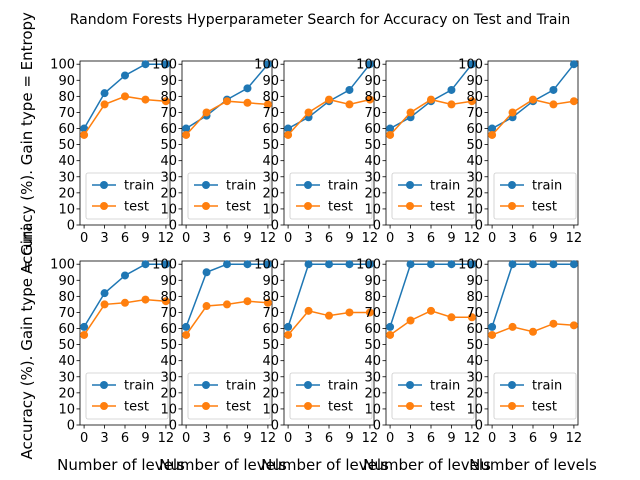 This screenshot has width=640, height=480. What do you see at coordinates (27, 143) in the screenshot?
I see `y-axis-label-top-row: Accuracy (%). Gain type = Entropy` at bounding box center [27, 143].